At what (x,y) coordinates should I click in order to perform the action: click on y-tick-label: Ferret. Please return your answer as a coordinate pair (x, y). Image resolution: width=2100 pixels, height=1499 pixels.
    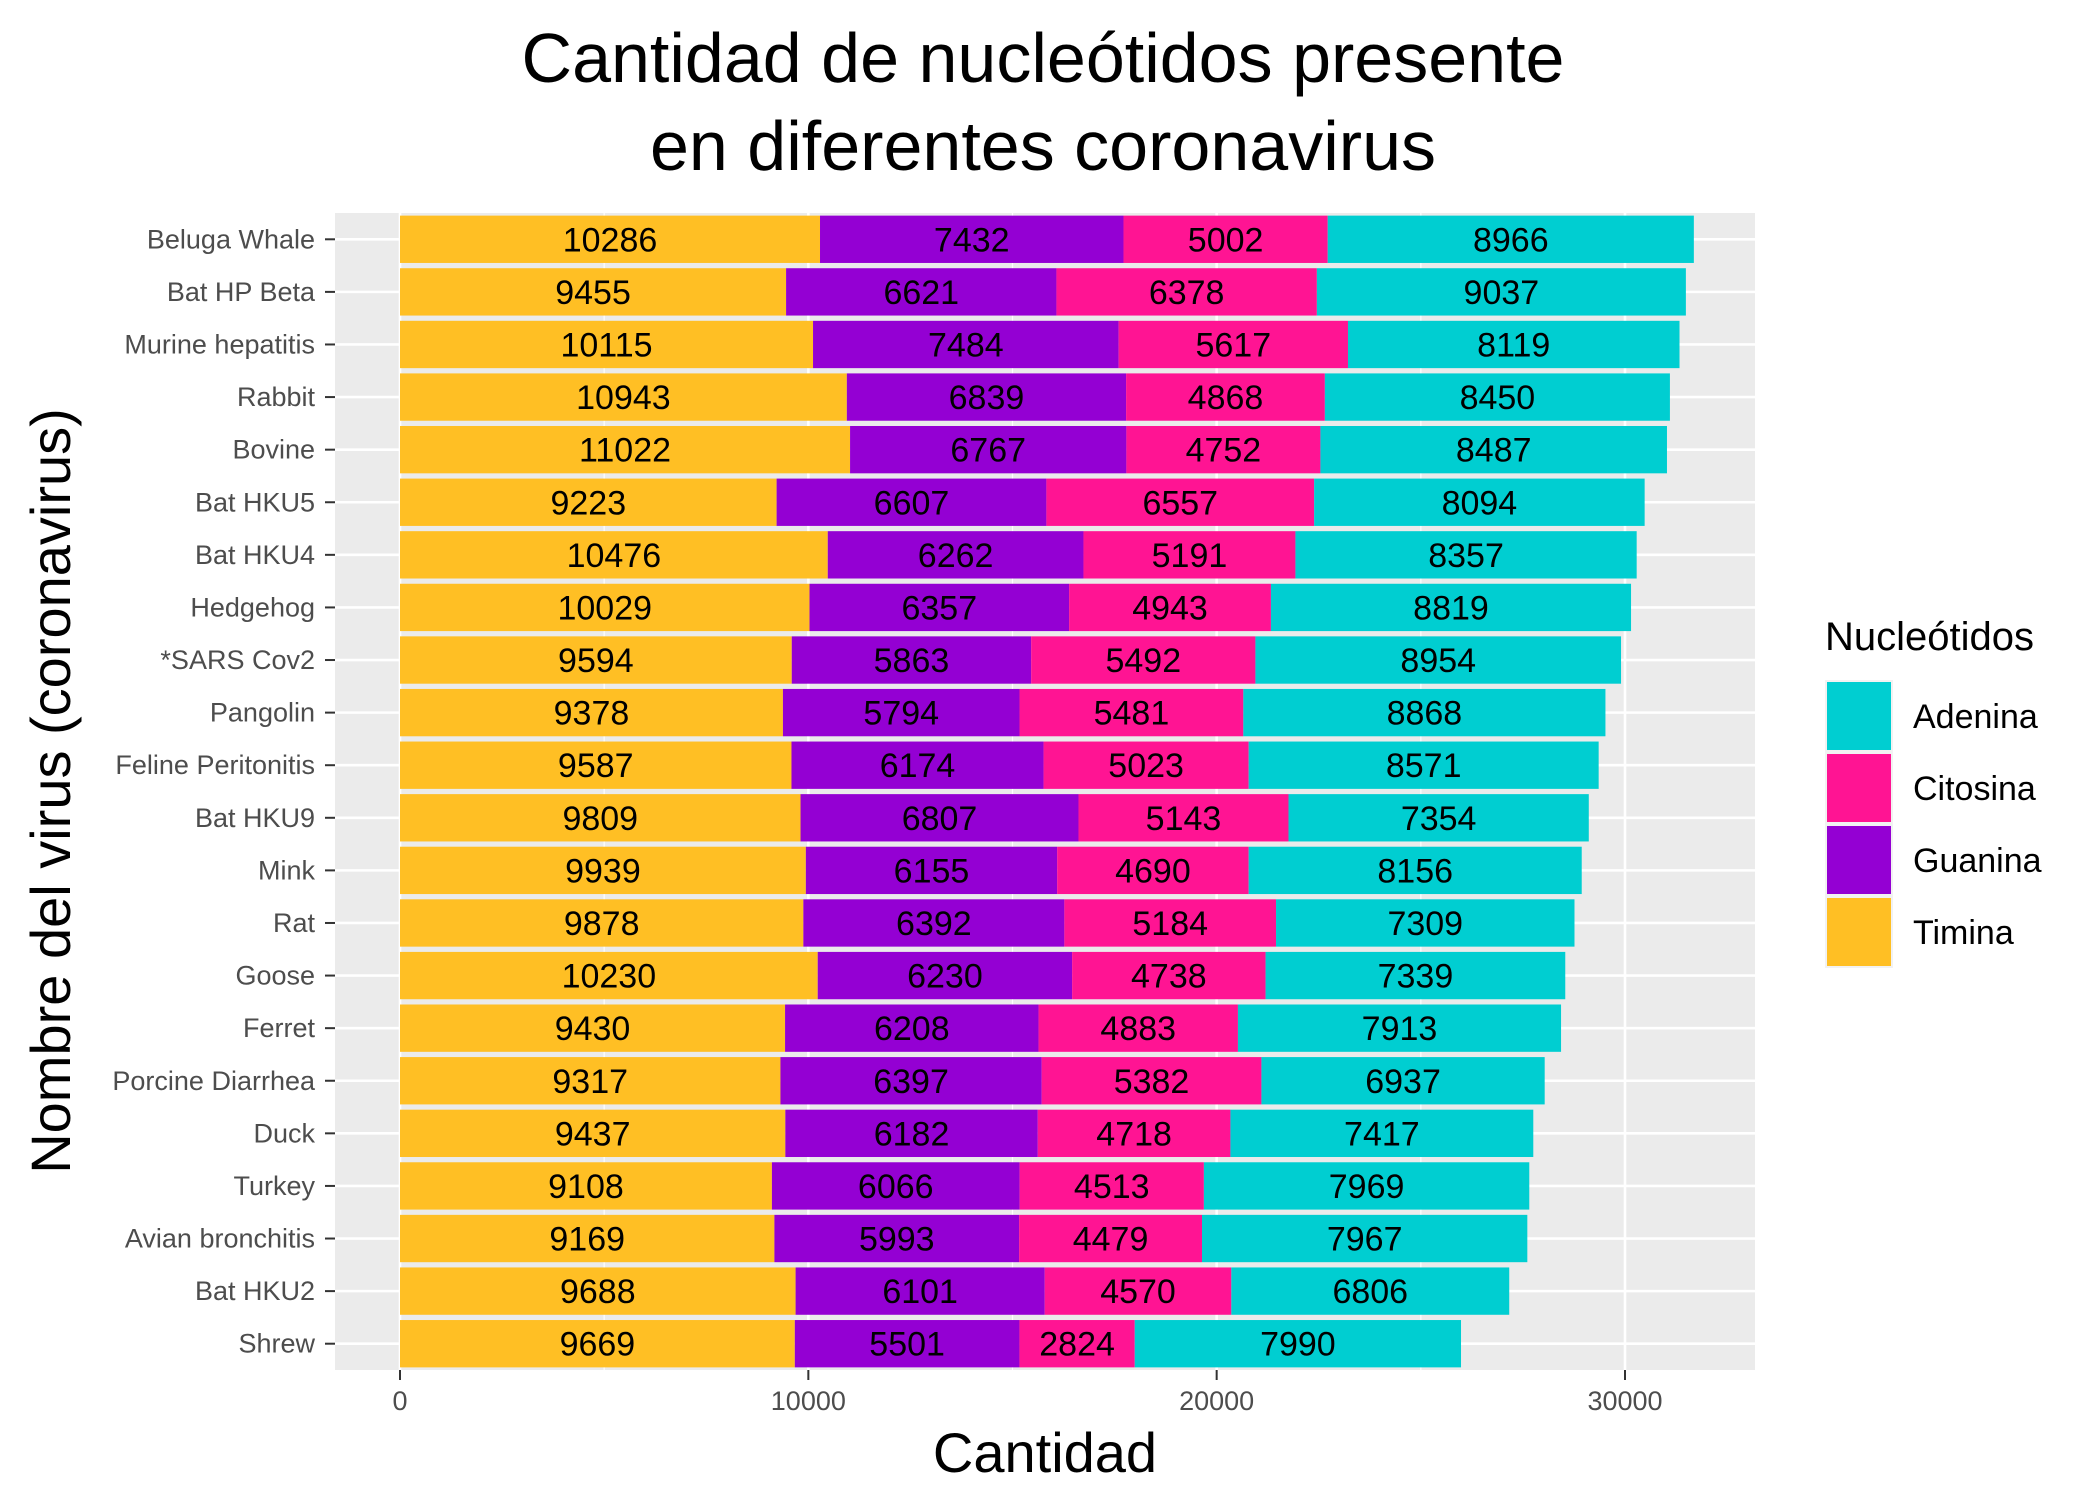
    Looking at the image, I should click on (279, 1028).